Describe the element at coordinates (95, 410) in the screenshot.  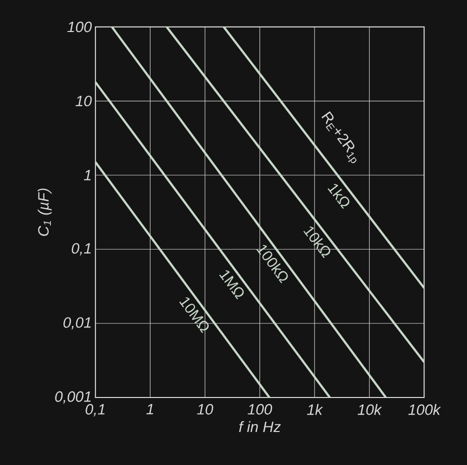
I see `x-tick-label: 0,1` at that location.